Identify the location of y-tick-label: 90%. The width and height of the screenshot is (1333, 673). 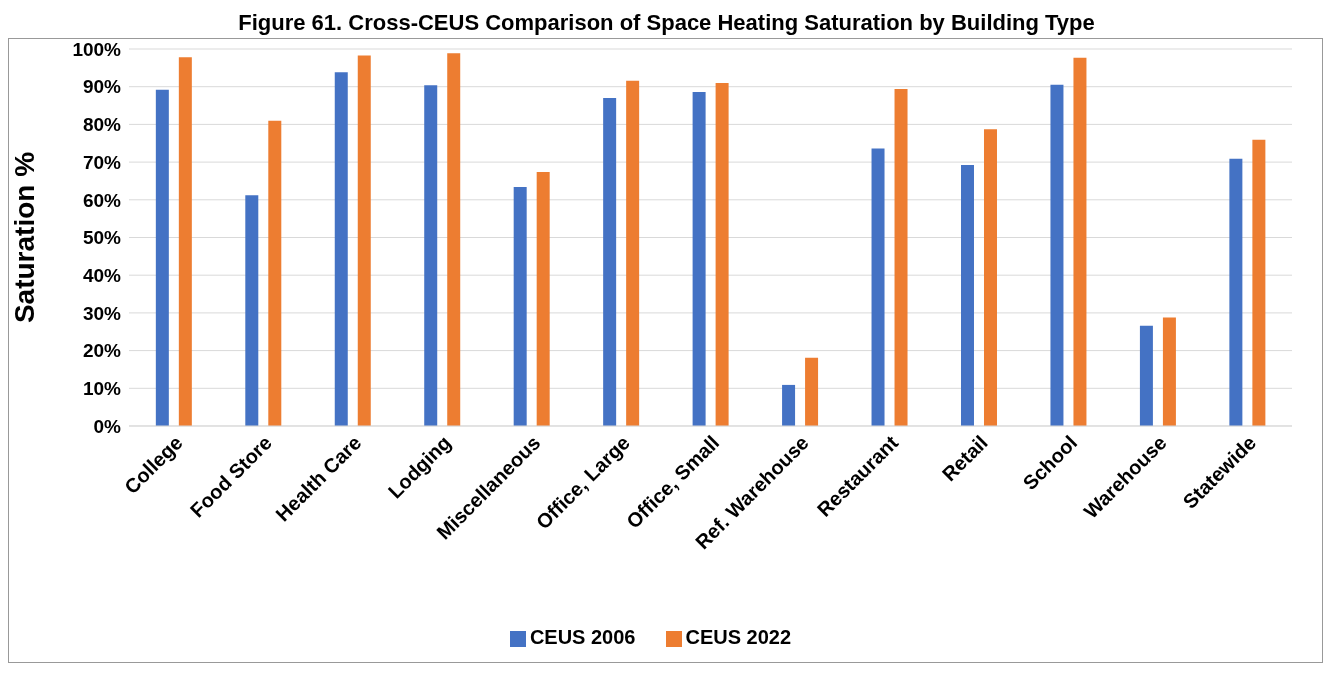
(102, 87).